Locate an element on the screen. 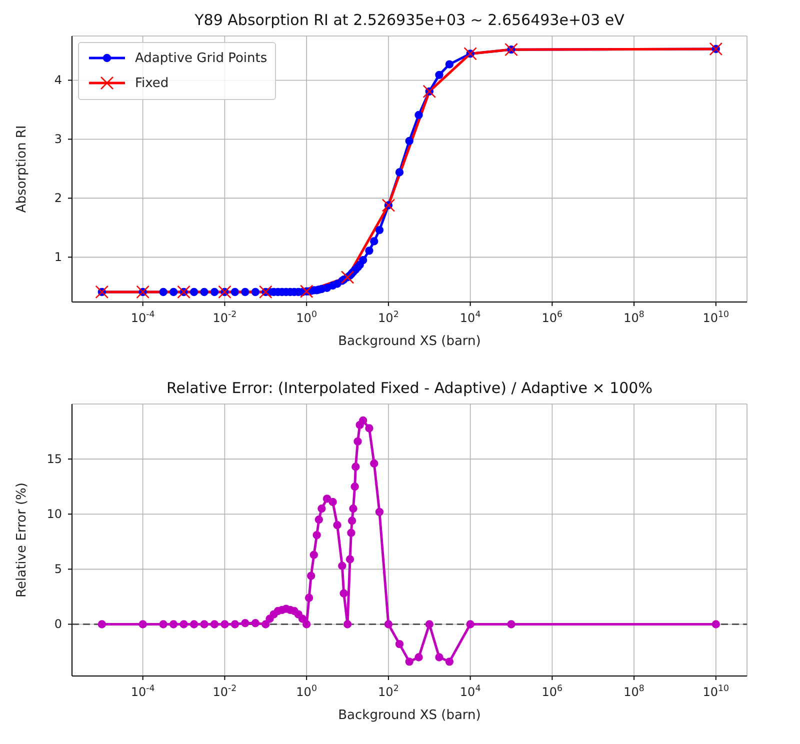  y-tick-label: 2 is located at coordinates (58, 198).